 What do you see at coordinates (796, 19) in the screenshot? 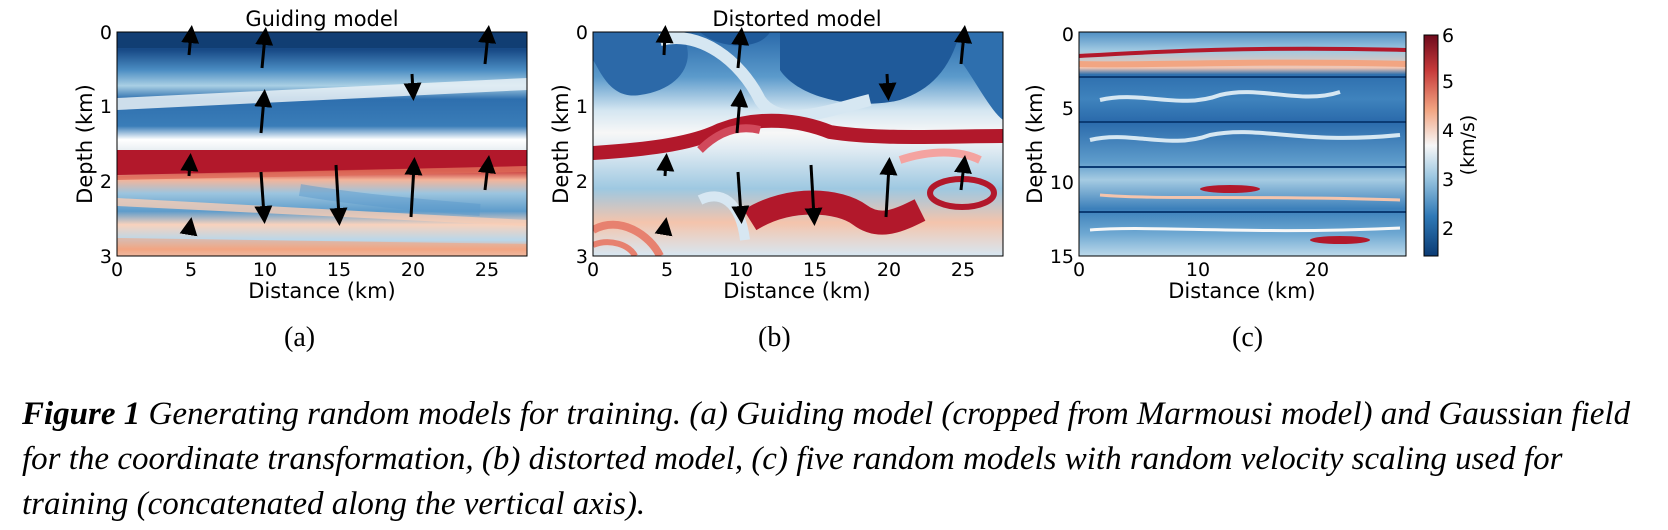
I see `panel-b-title: Distorted model` at bounding box center [796, 19].